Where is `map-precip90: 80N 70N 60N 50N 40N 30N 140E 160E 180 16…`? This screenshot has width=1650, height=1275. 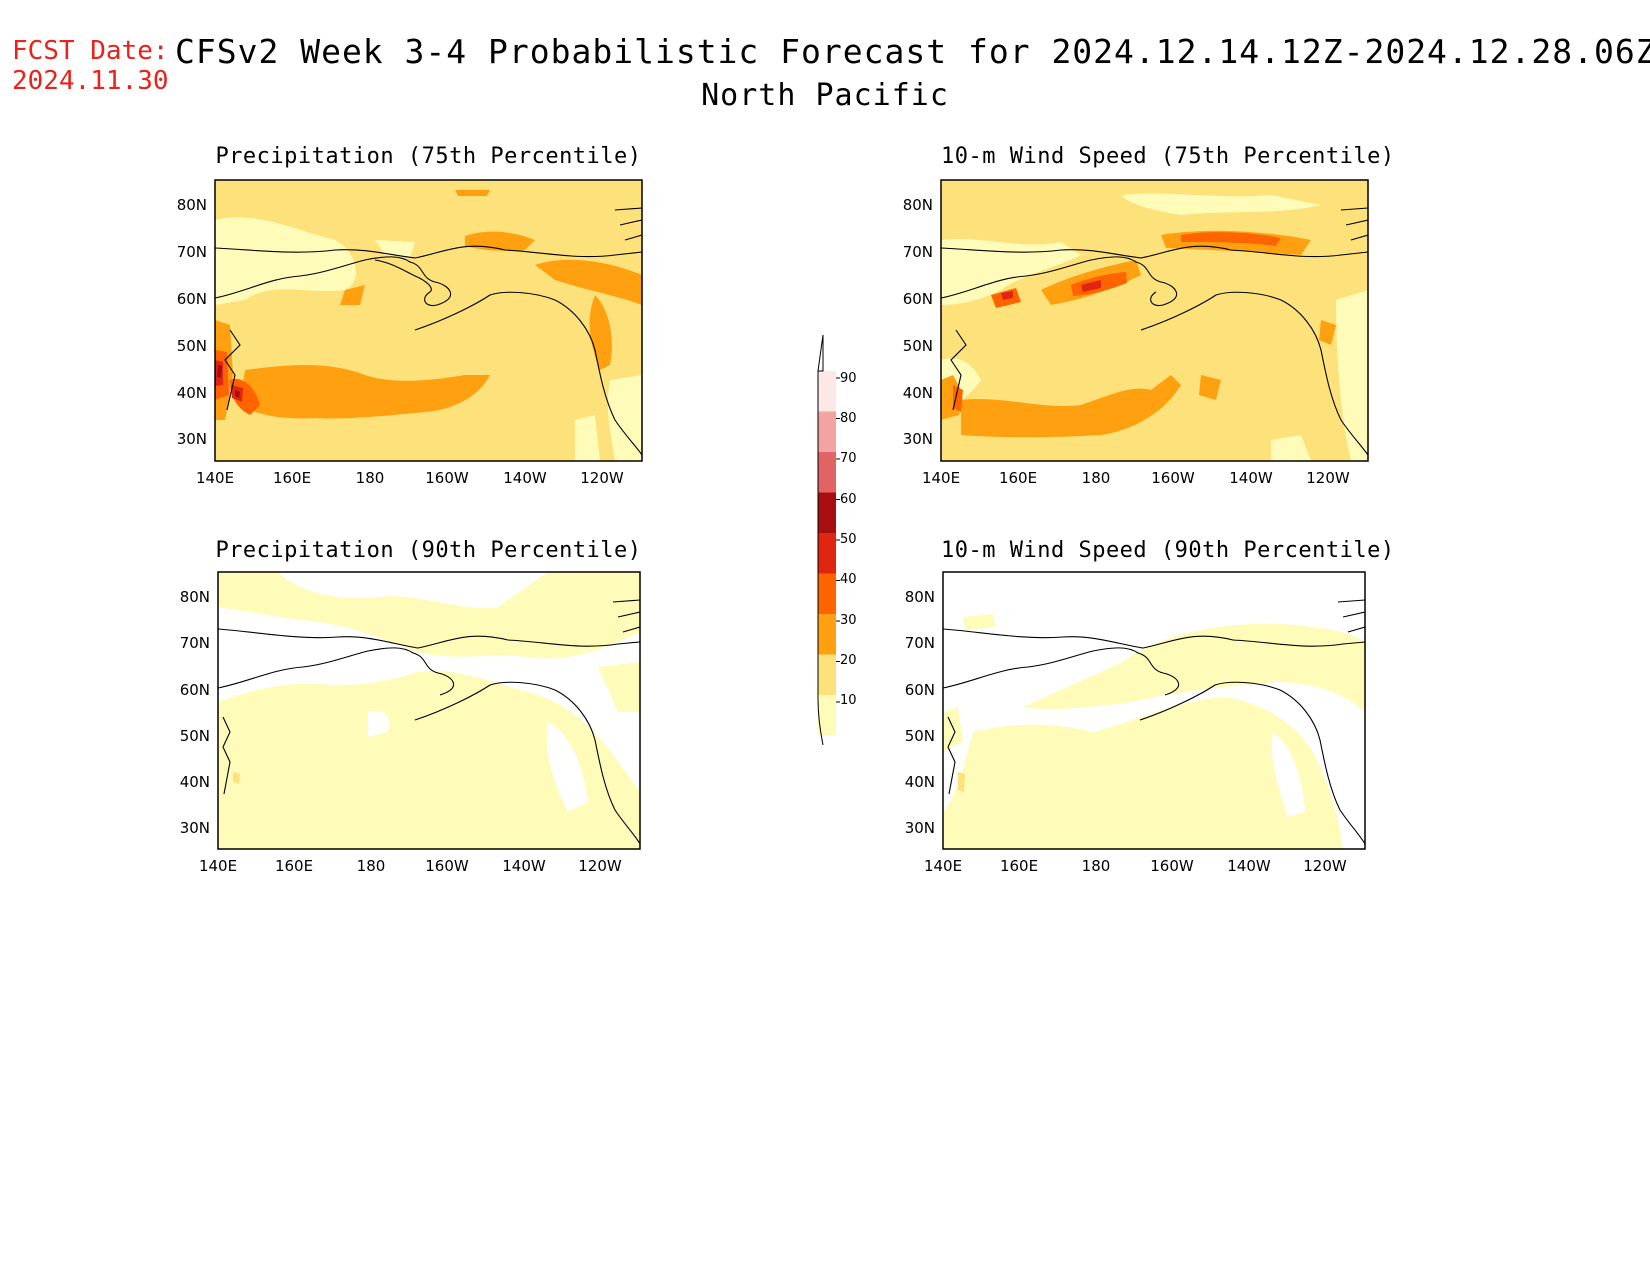
map-precip90: 80N 70N 60N 50N 40N 30N 140E 160E 180 16… is located at coordinates (410, 723).